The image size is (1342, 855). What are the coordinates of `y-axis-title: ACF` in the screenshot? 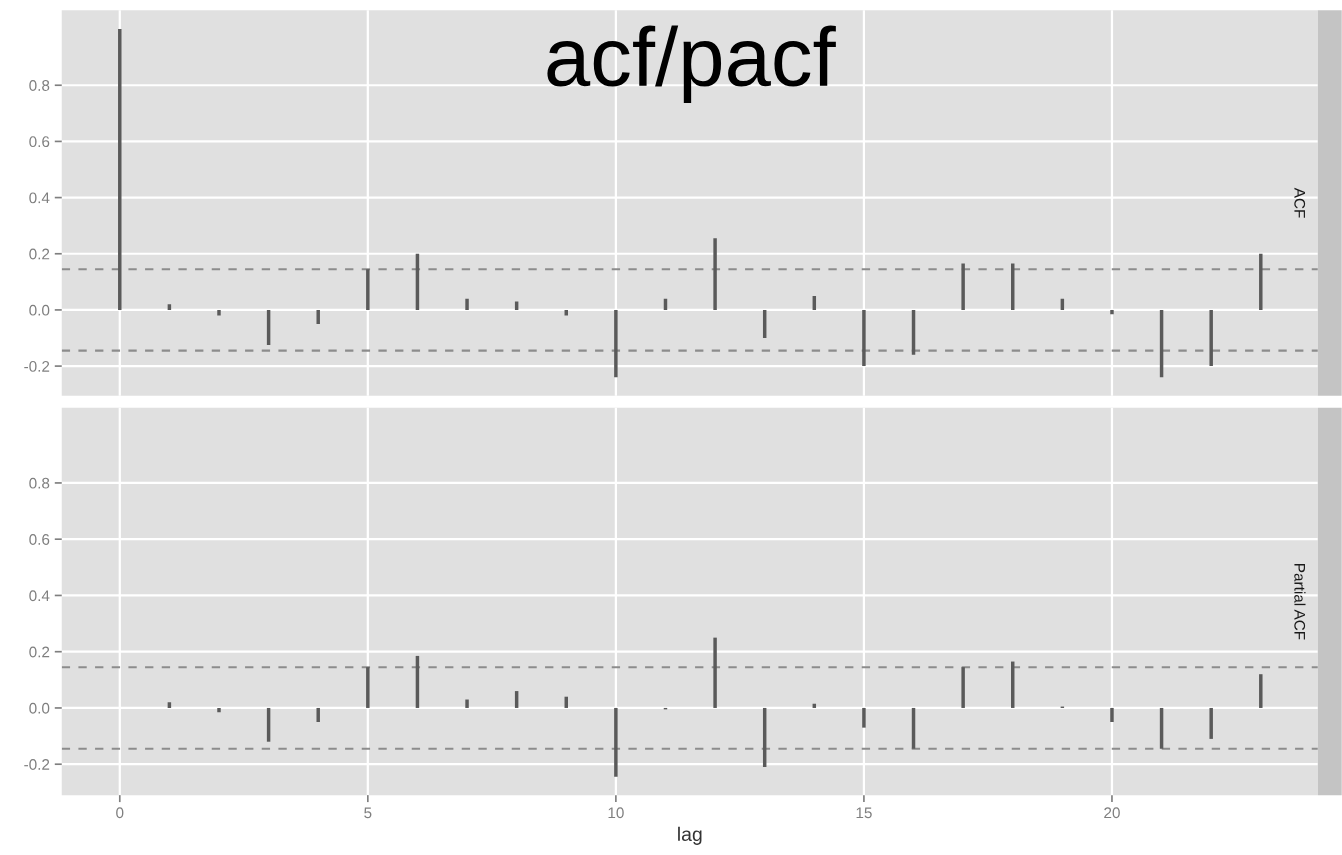 It's located at (1300, 202).